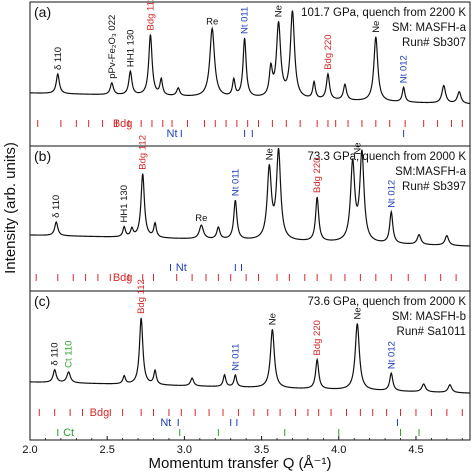 Image resolution: width=474 pixels, height=474 pixels. What do you see at coordinates (107, 450) in the screenshot?
I see `x-tick-label: 2.5` at bounding box center [107, 450].